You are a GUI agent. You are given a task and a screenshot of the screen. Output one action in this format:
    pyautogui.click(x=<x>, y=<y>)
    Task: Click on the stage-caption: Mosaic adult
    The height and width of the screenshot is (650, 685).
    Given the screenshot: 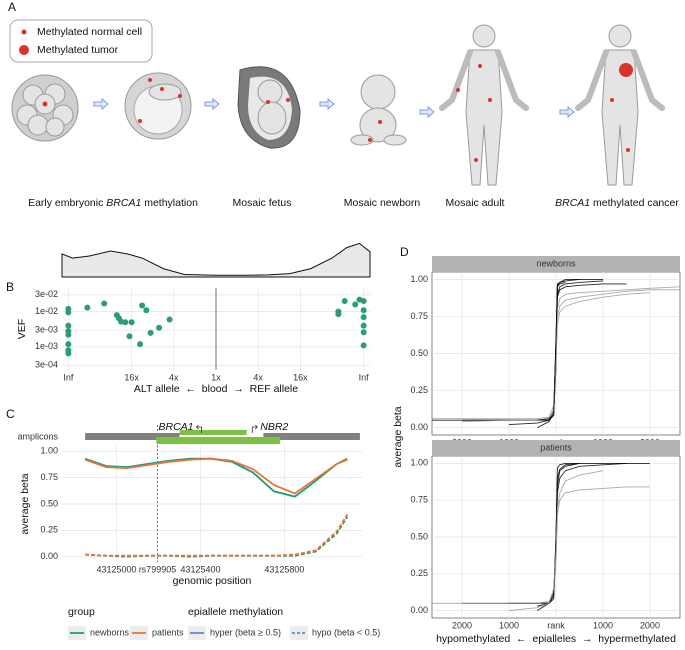 What is the action you would take?
    pyautogui.click(x=475, y=203)
    